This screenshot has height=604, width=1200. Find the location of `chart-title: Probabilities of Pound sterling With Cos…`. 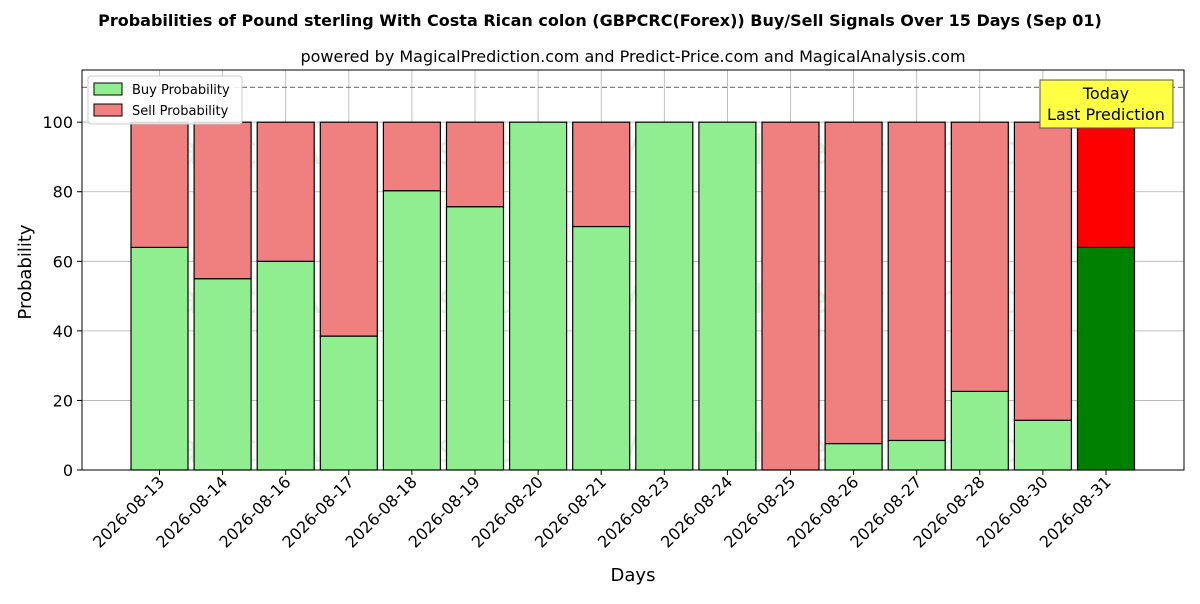

chart-title: Probabilities of Pound sterling With Cos… is located at coordinates (600, 20).